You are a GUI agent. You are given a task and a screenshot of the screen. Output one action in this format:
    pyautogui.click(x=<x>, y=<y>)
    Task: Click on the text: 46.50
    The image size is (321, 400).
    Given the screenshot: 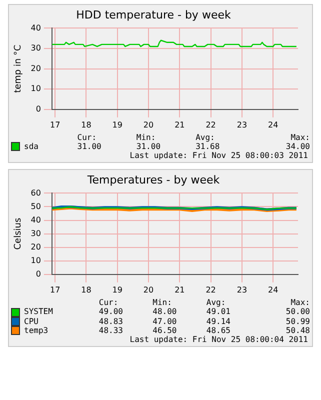 What is the action you would take?
    pyautogui.click(x=165, y=331)
    